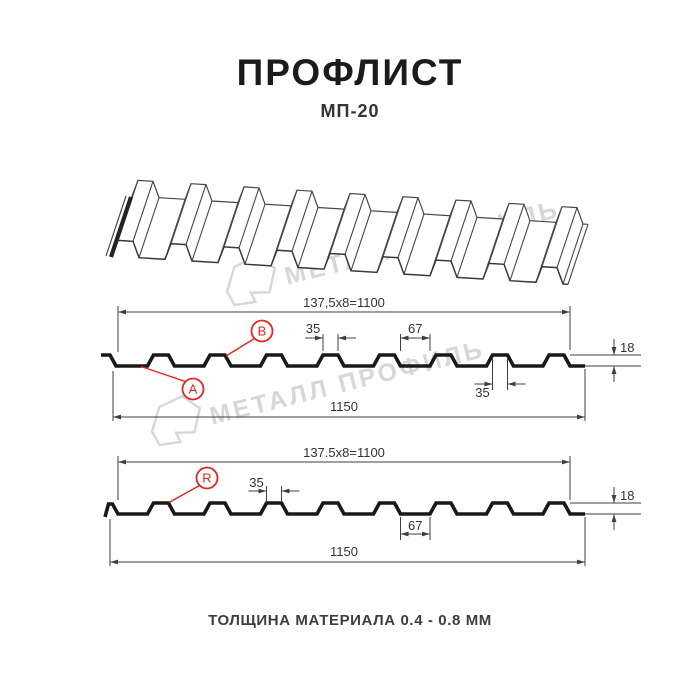  I want to click on sheet-cut-edge, so click(121, 227).